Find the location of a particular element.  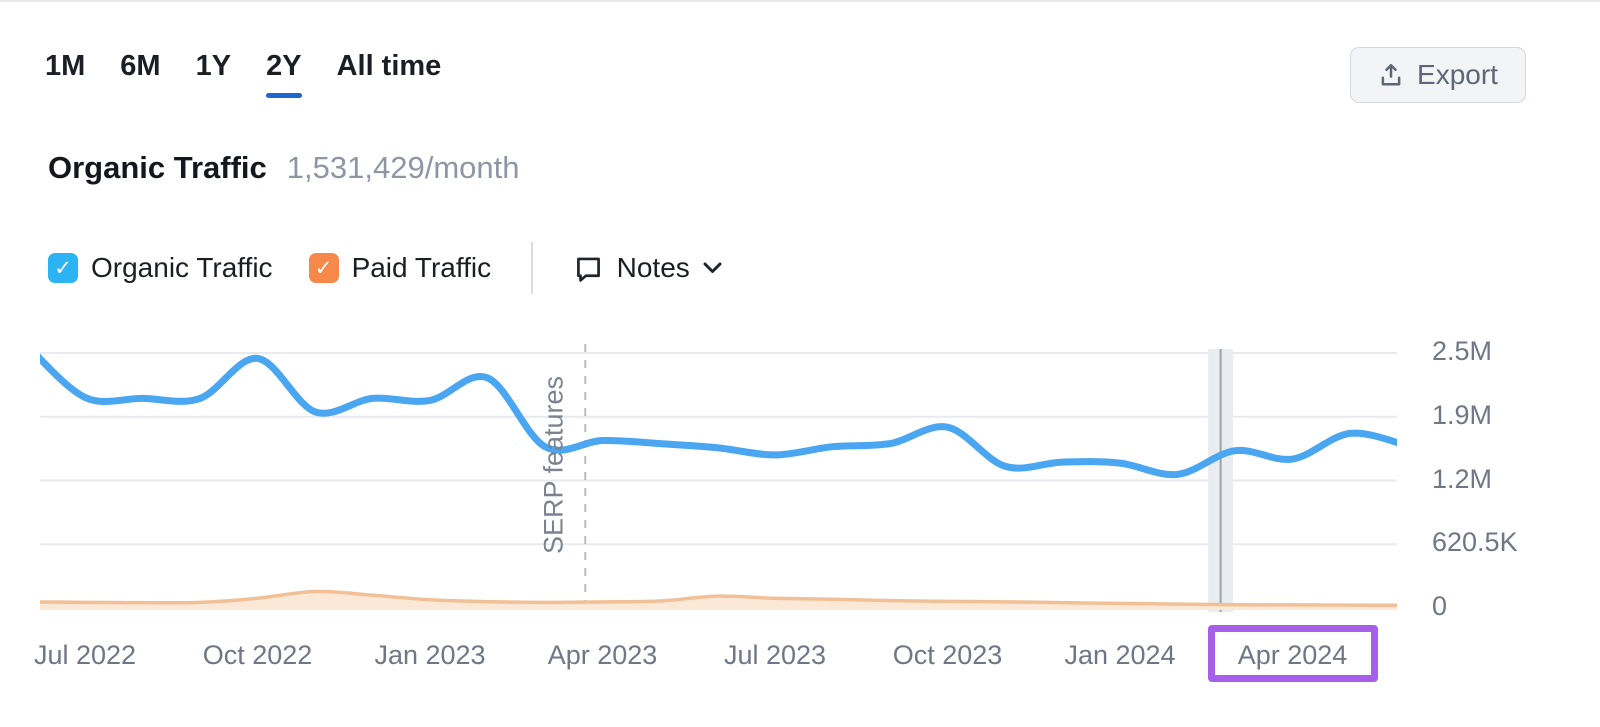

notes-comment-icon is located at coordinates (588, 269).